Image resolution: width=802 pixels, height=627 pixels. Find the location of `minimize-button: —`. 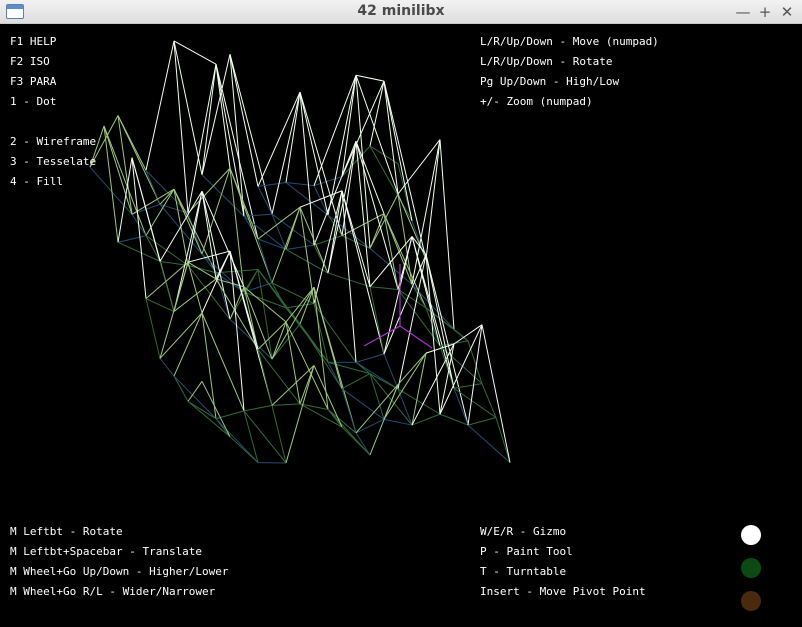

minimize-button: — is located at coordinates (743, 12).